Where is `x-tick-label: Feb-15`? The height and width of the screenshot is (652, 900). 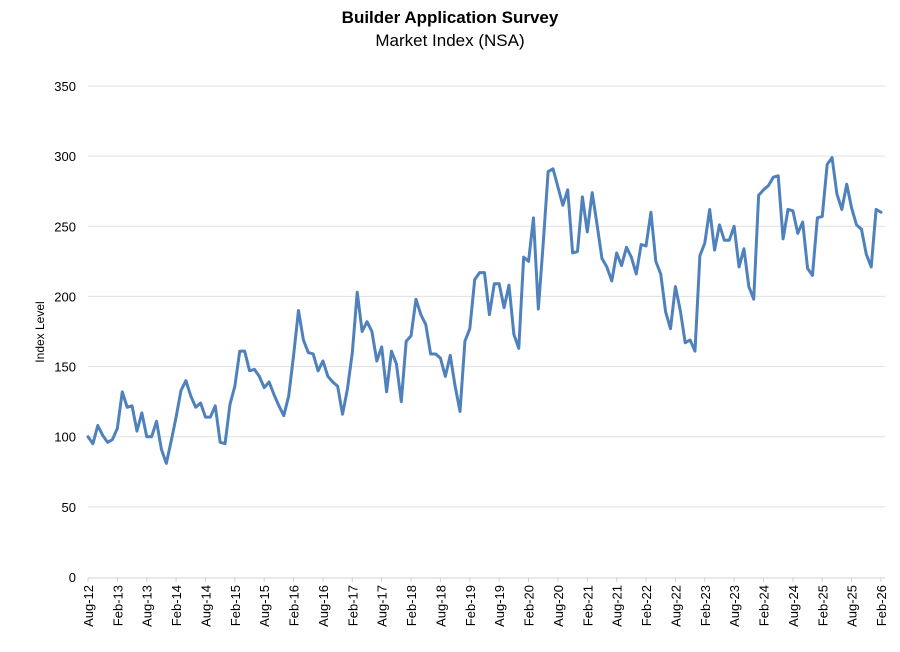 x-tick-label: Feb-15 is located at coordinates (235, 605).